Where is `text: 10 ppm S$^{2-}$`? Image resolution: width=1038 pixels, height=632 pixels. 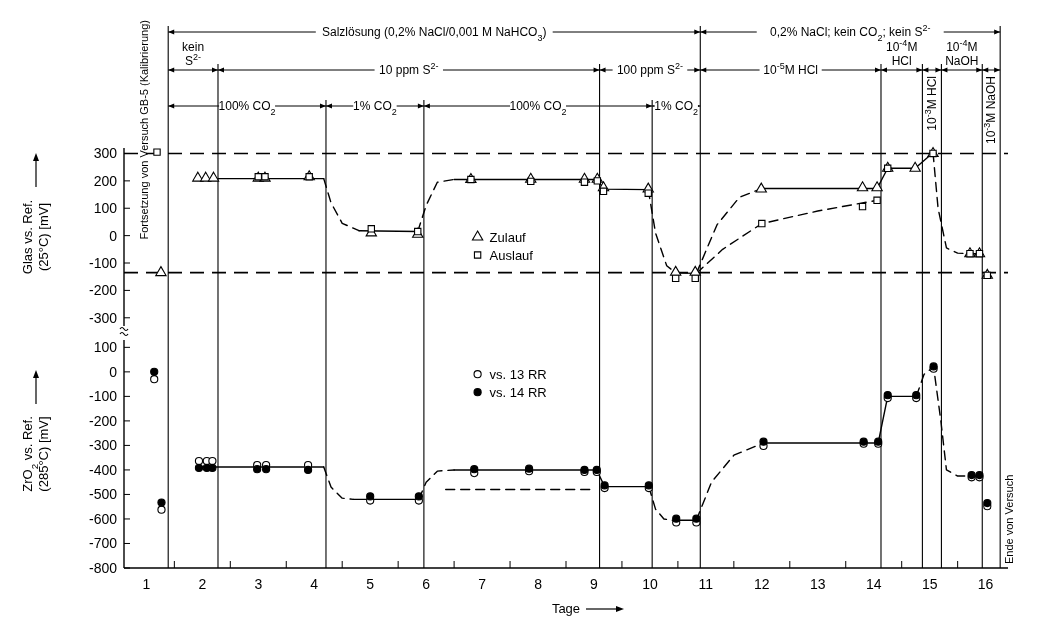
text: 10 ppm S$^{2-}$ is located at coordinates (409, 69).